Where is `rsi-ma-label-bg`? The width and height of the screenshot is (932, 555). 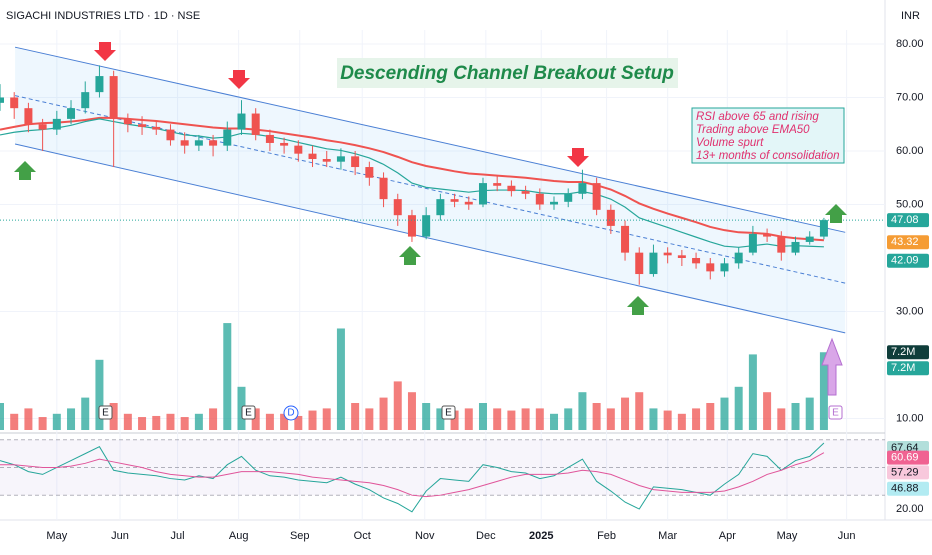
rsi-ma-label-bg is located at coordinates (908, 457).